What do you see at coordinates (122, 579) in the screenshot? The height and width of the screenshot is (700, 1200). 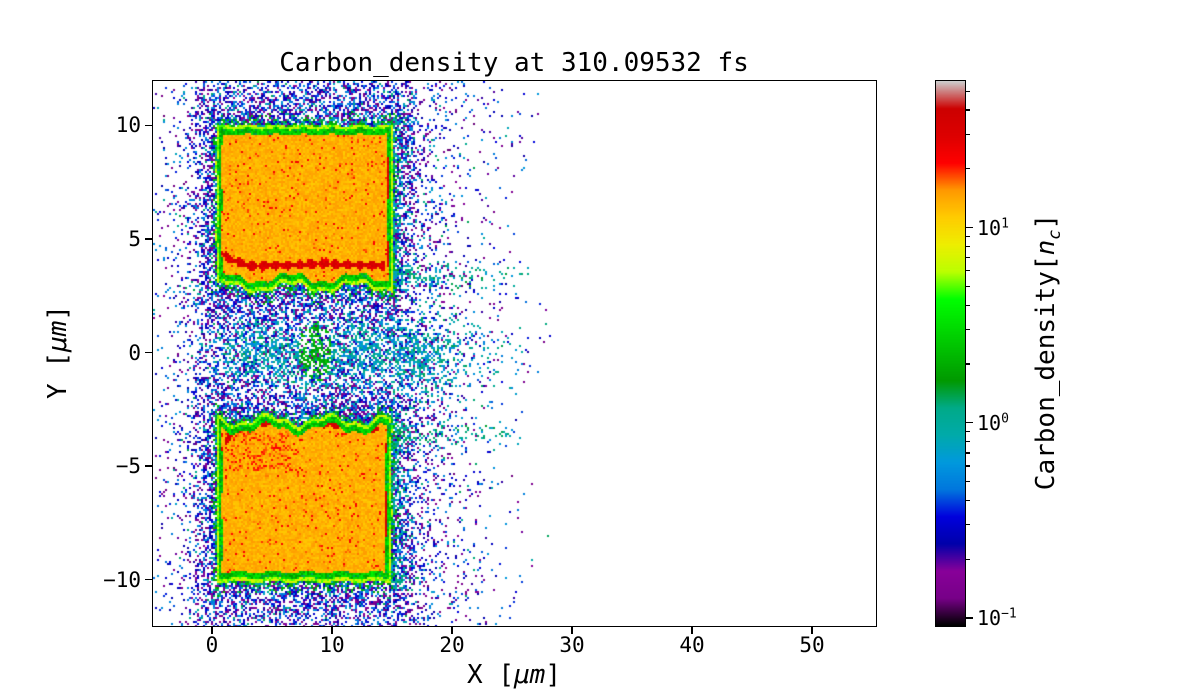 I see `y-tick-label: −10` at bounding box center [122, 579].